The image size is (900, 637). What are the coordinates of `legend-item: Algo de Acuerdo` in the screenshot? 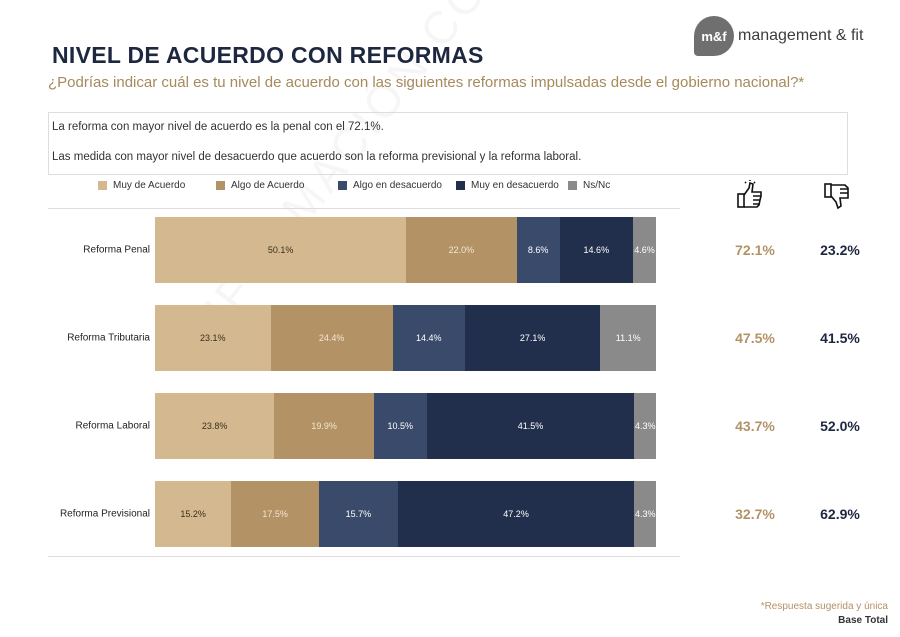 It's located at (260, 185).